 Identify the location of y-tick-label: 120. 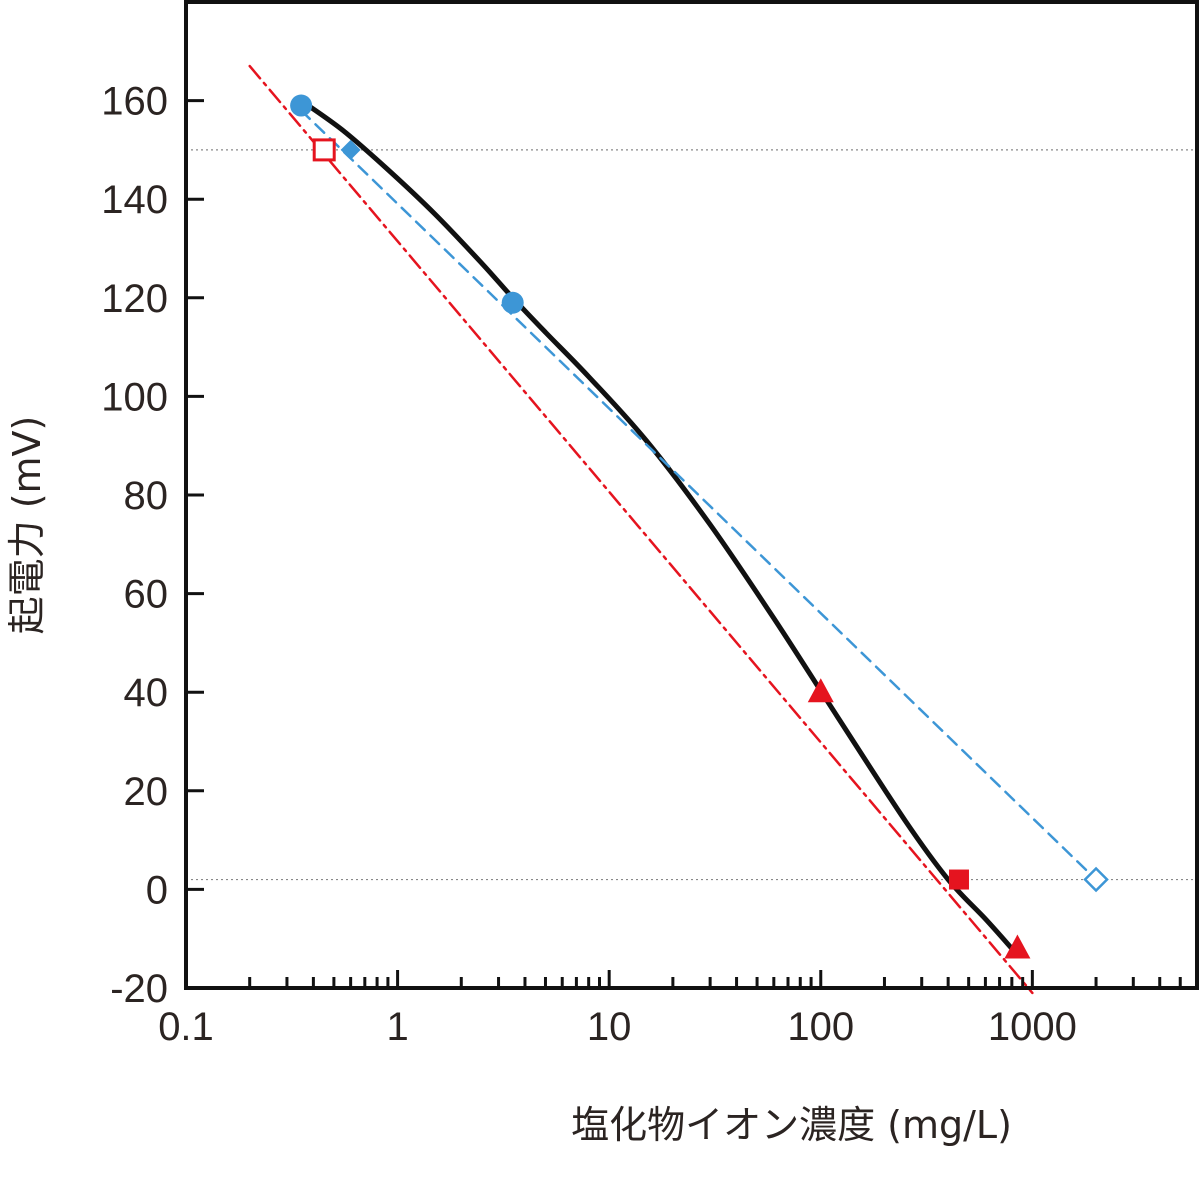
(134, 299).